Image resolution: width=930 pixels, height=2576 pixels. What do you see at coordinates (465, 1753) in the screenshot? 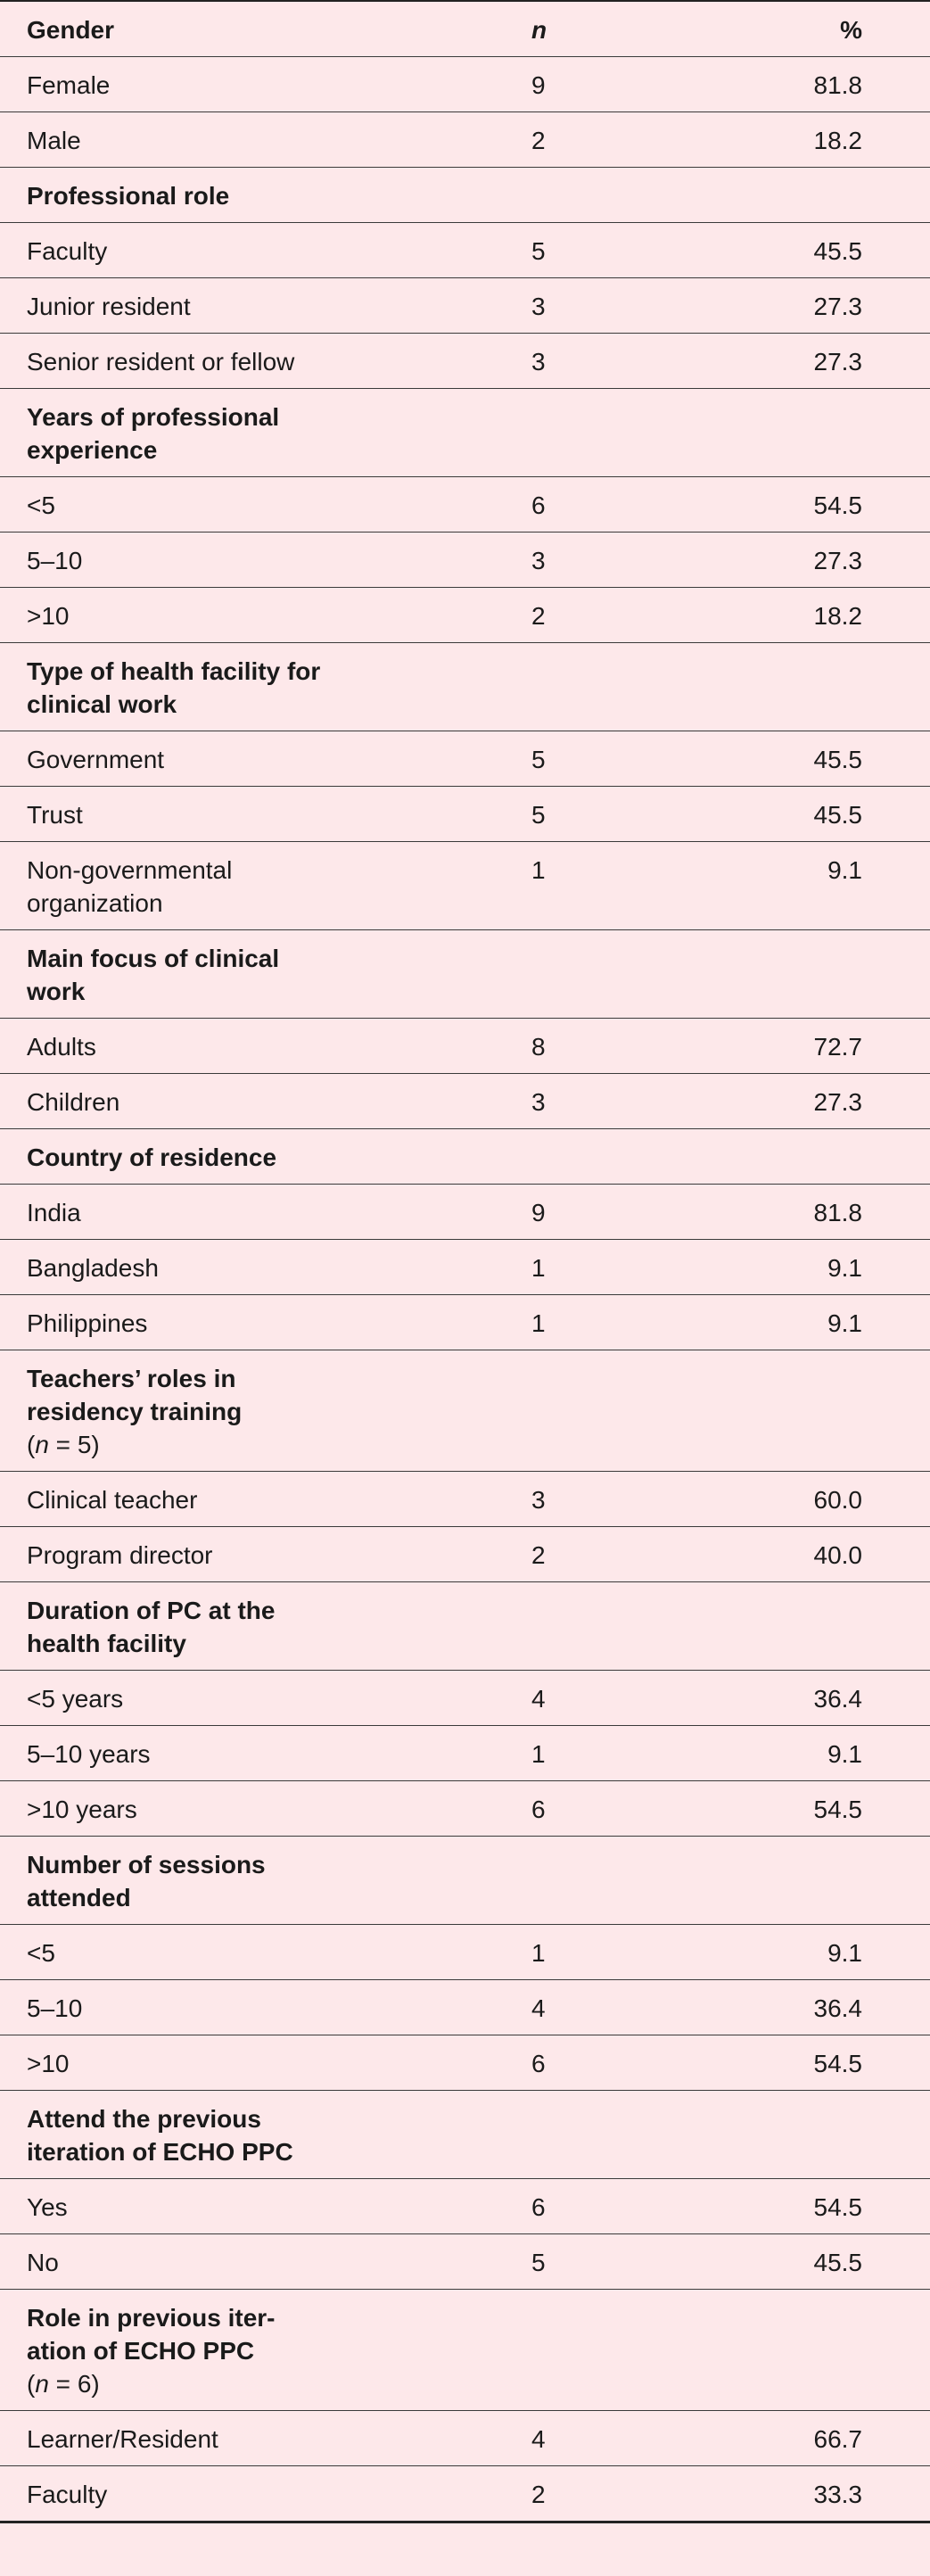
I see `table-row: 5–10 years 1 9.1` at bounding box center [465, 1753].